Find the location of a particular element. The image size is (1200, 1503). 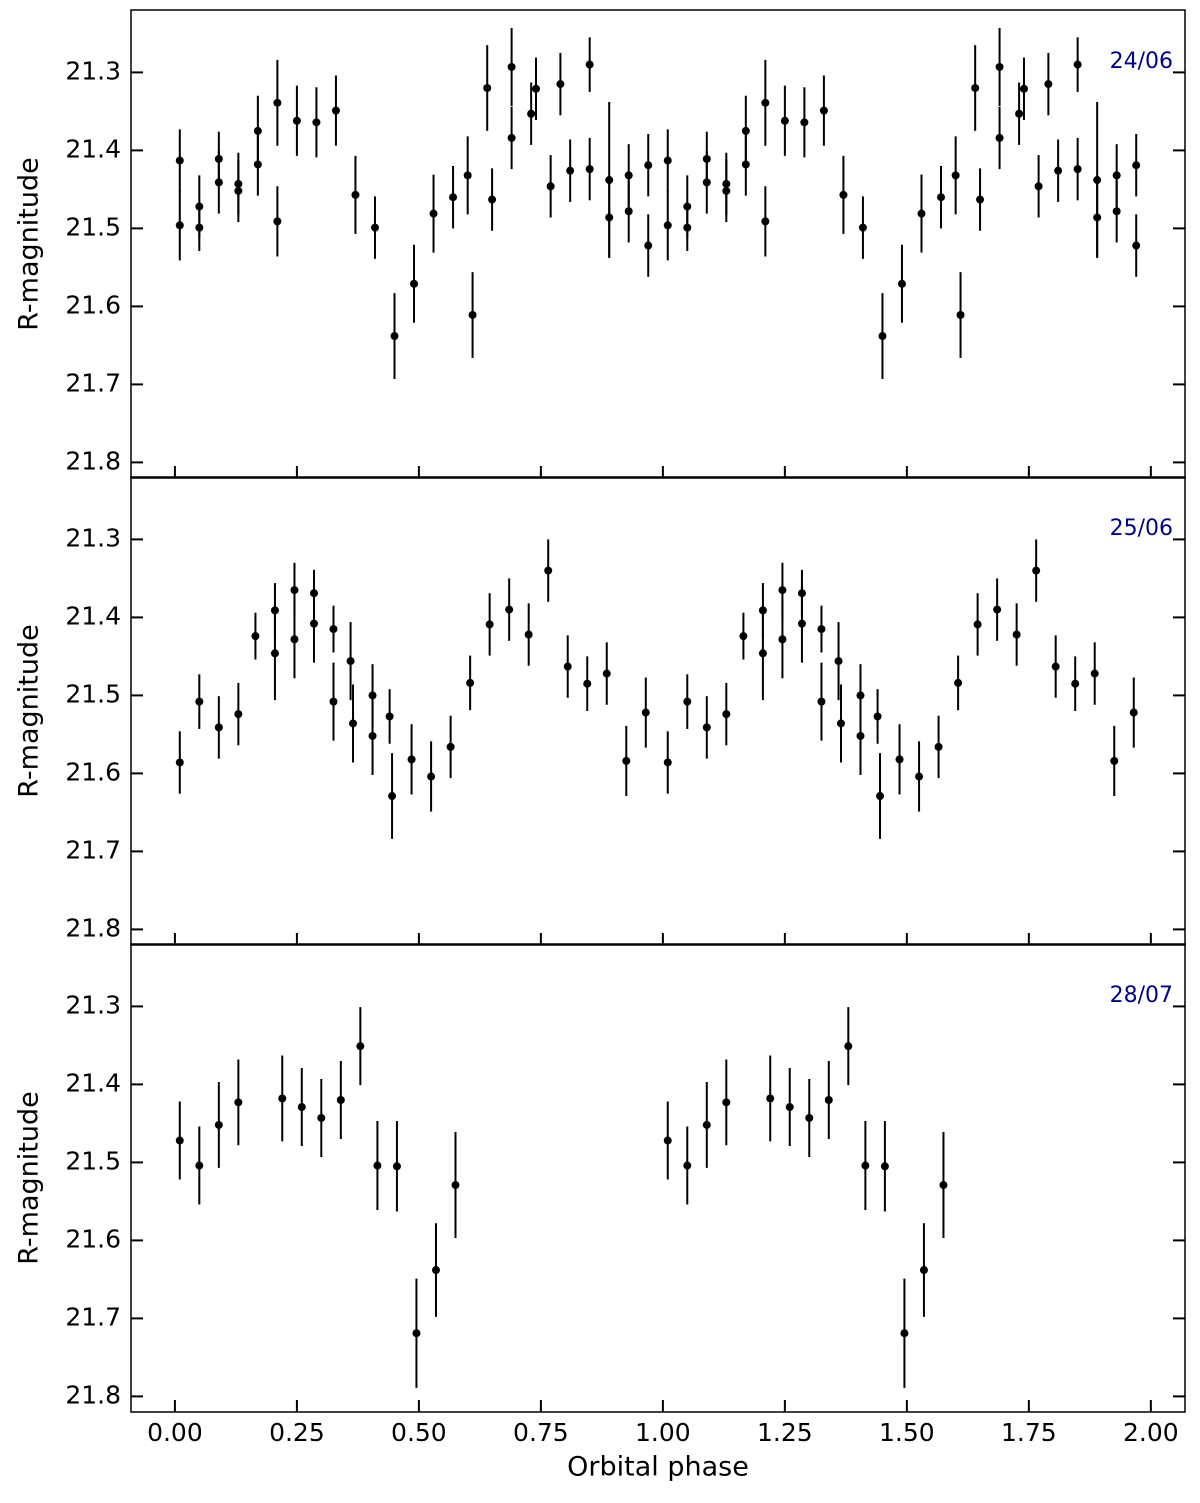

x-axis-label: Orbital phase is located at coordinates (658, 1467).